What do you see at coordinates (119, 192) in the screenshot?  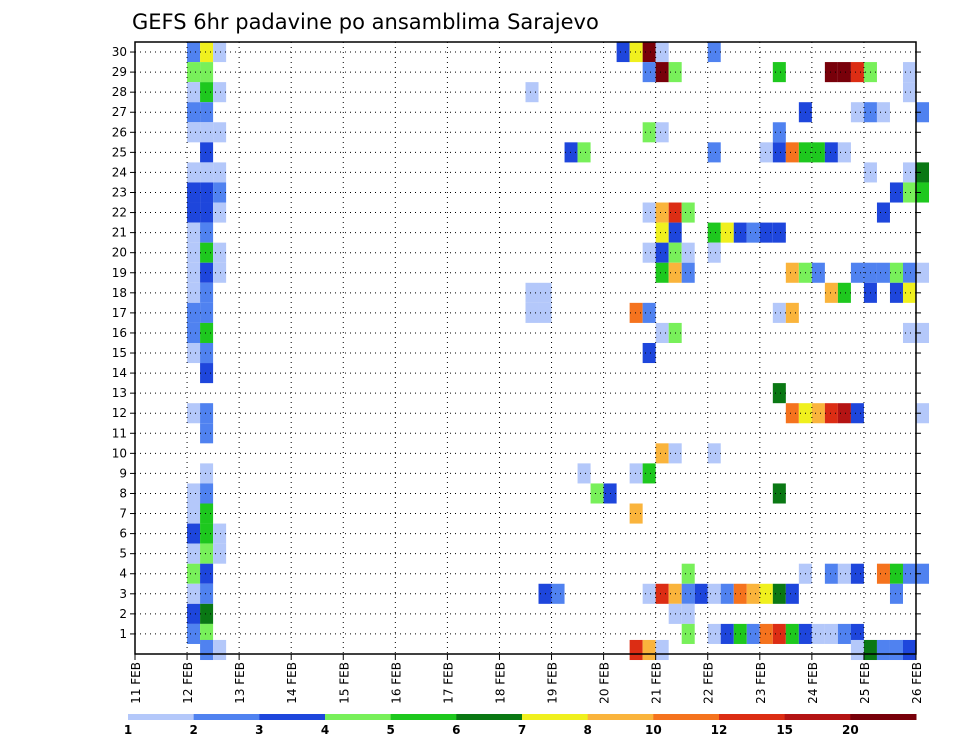 I see `y-tick-label: 23` at bounding box center [119, 192].